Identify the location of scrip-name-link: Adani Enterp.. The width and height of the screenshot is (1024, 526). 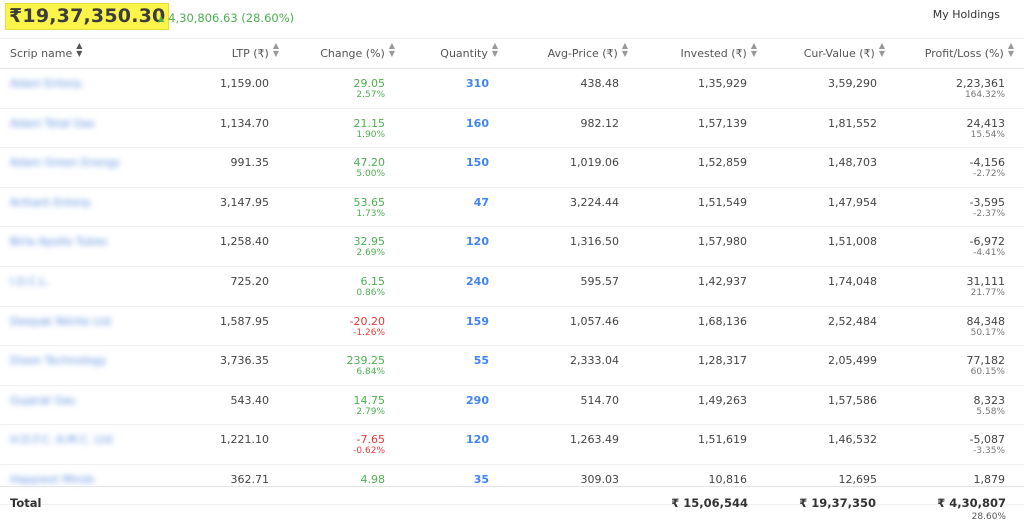
(47, 83).